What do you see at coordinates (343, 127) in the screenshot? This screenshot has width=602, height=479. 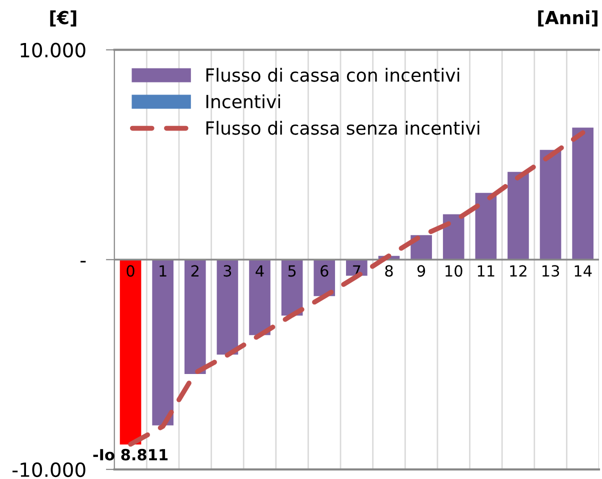 I see `legend-label: Flusso di cassa senza incentivi` at bounding box center [343, 127].